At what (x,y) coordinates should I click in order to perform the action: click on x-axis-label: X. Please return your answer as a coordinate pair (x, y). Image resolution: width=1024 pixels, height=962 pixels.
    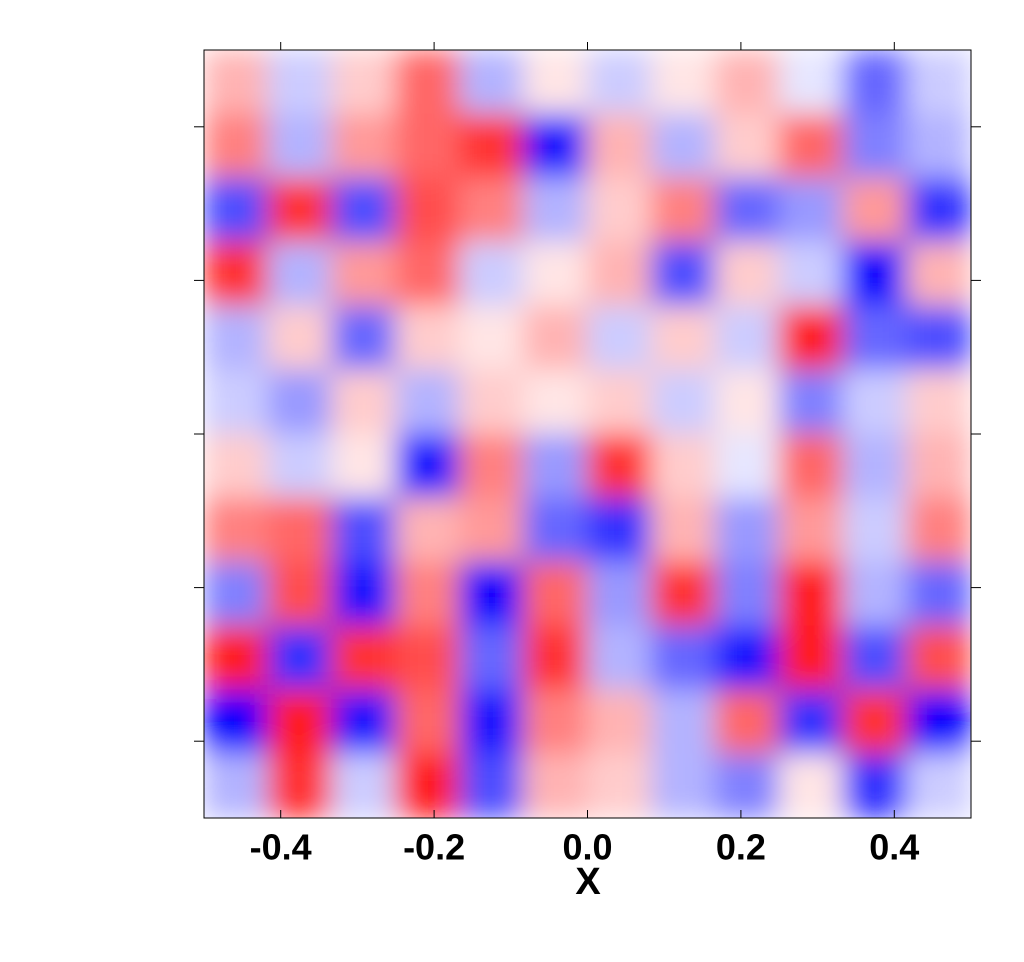
    Looking at the image, I should click on (588, 882).